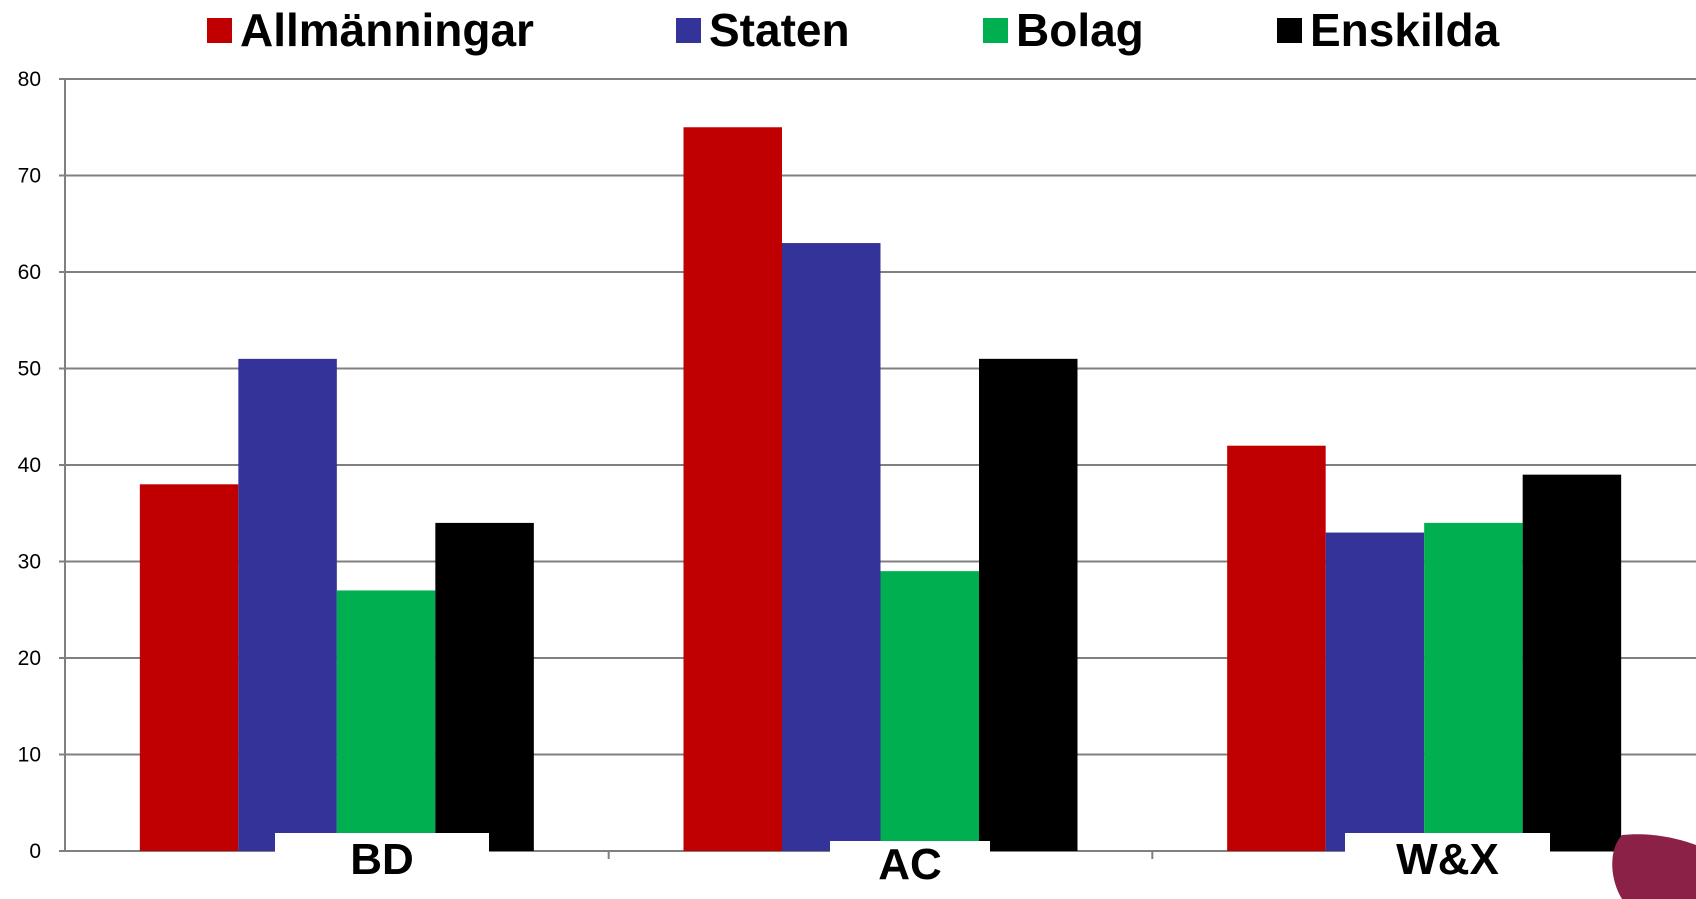 This screenshot has height=899, width=1696. I want to click on bar-enskilda-ac, so click(1028, 604).